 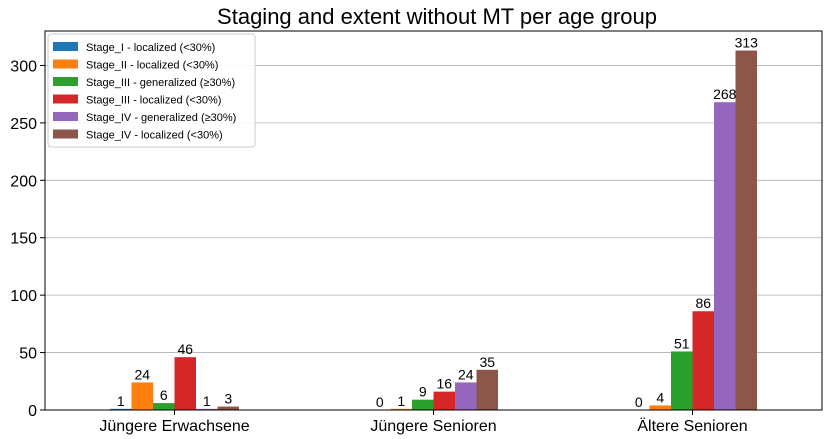 What do you see at coordinates (747, 43) in the screenshot?
I see `bar-value-label: 313` at bounding box center [747, 43].